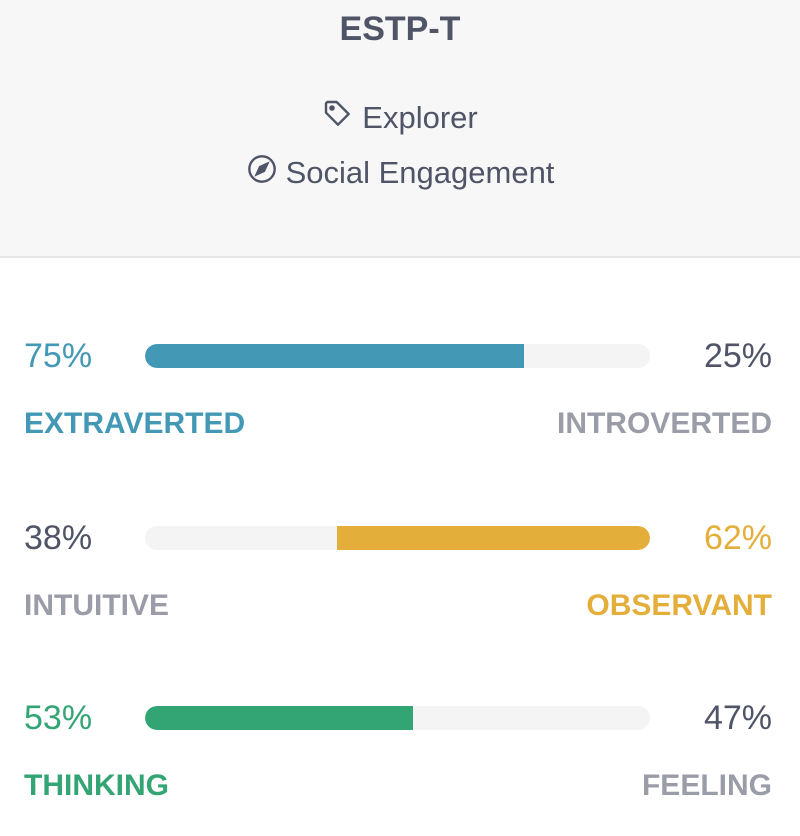 The height and width of the screenshot is (836, 800). Describe the element at coordinates (58, 538) in the screenshot. I see `left-percent: 38%` at that location.